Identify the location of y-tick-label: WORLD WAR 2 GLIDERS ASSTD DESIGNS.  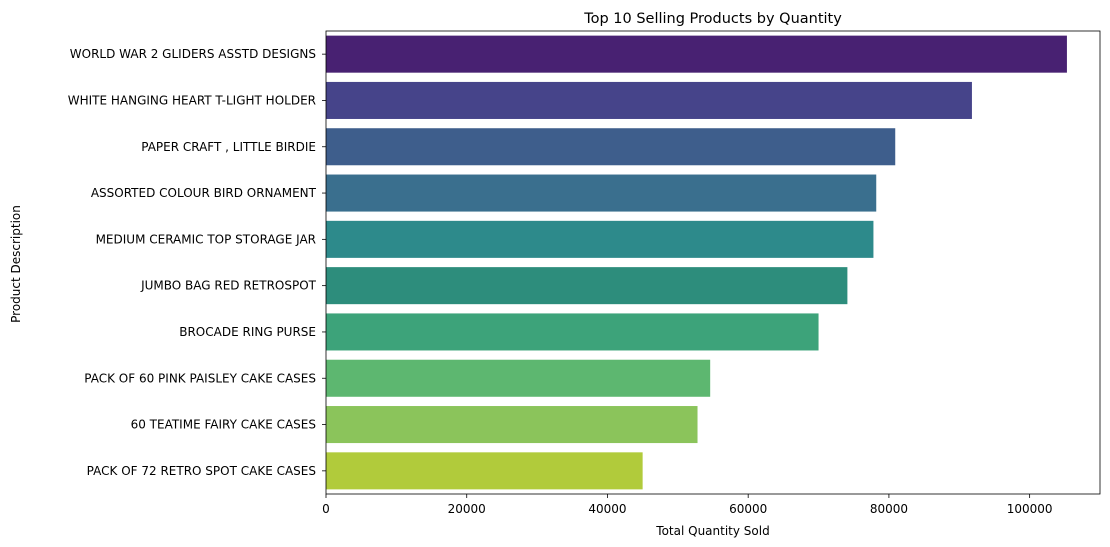
(193, 54).